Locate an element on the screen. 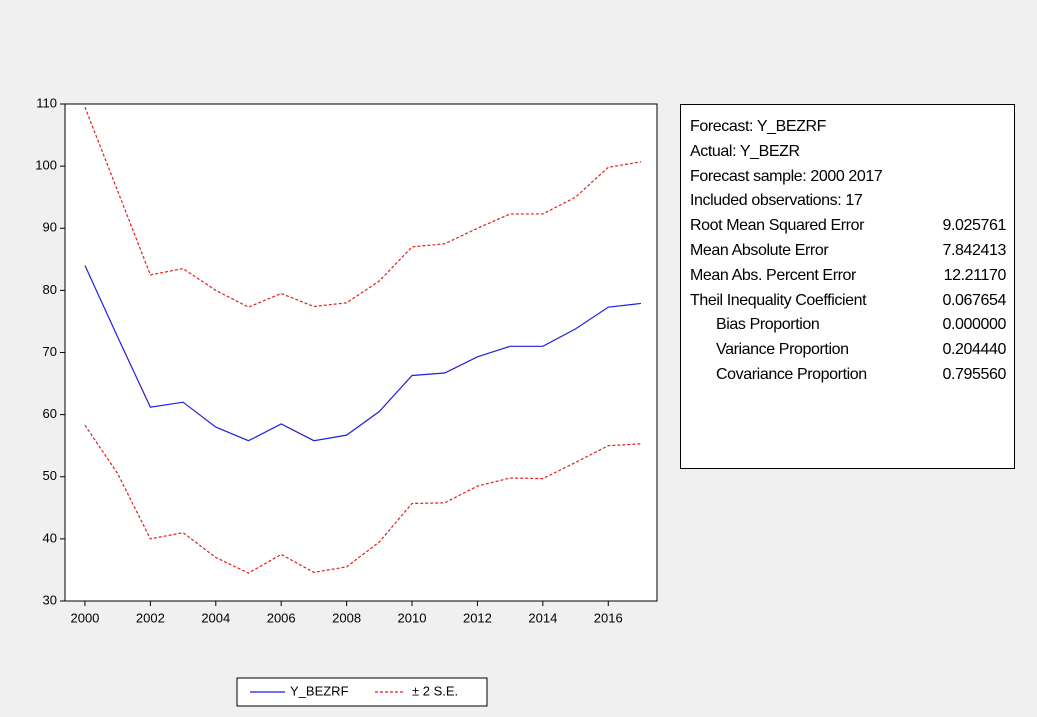  stats-line: Actual: Y_BEZR is located at coordinates (745, 151).